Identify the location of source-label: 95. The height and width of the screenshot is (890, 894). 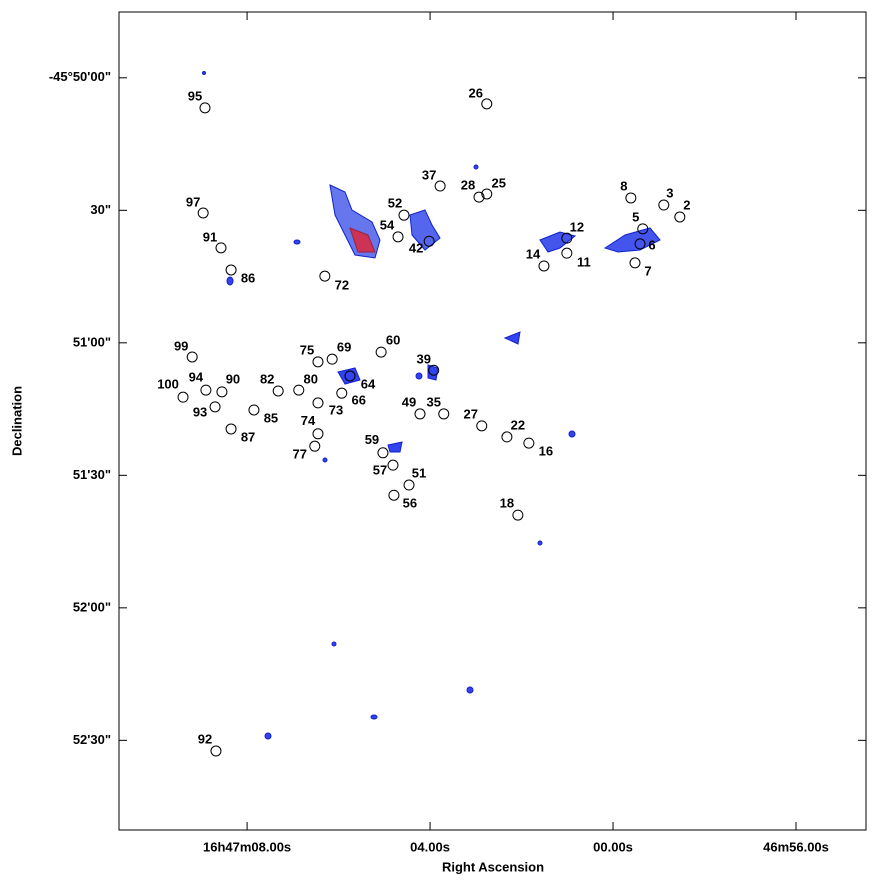
(195, 95).